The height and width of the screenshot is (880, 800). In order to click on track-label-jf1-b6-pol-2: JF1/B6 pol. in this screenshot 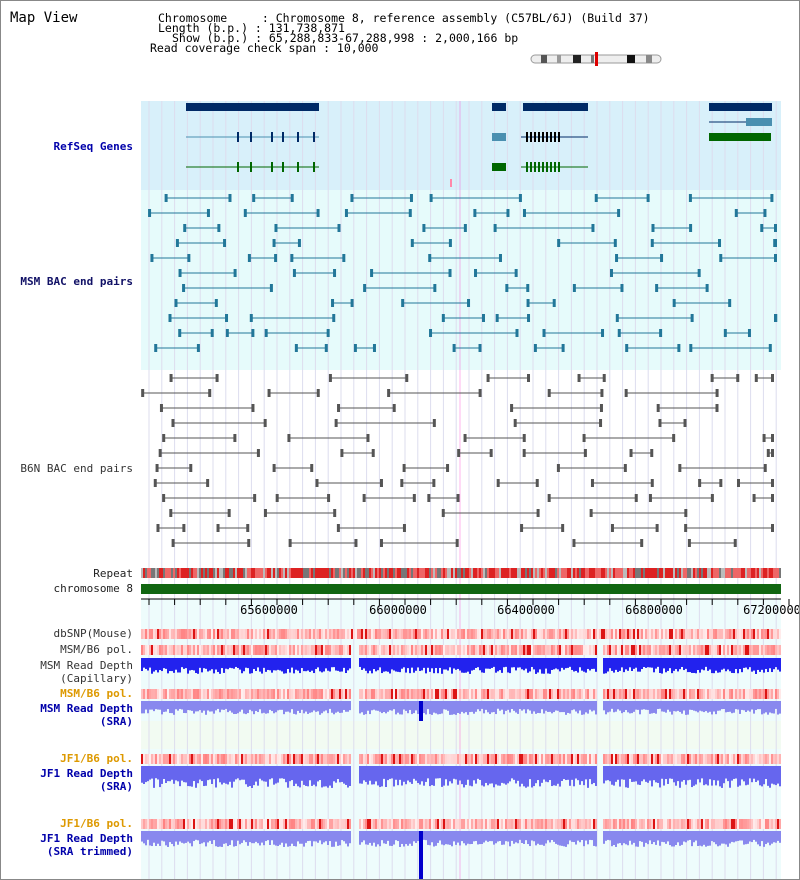, I will do `click(96, 823)`.